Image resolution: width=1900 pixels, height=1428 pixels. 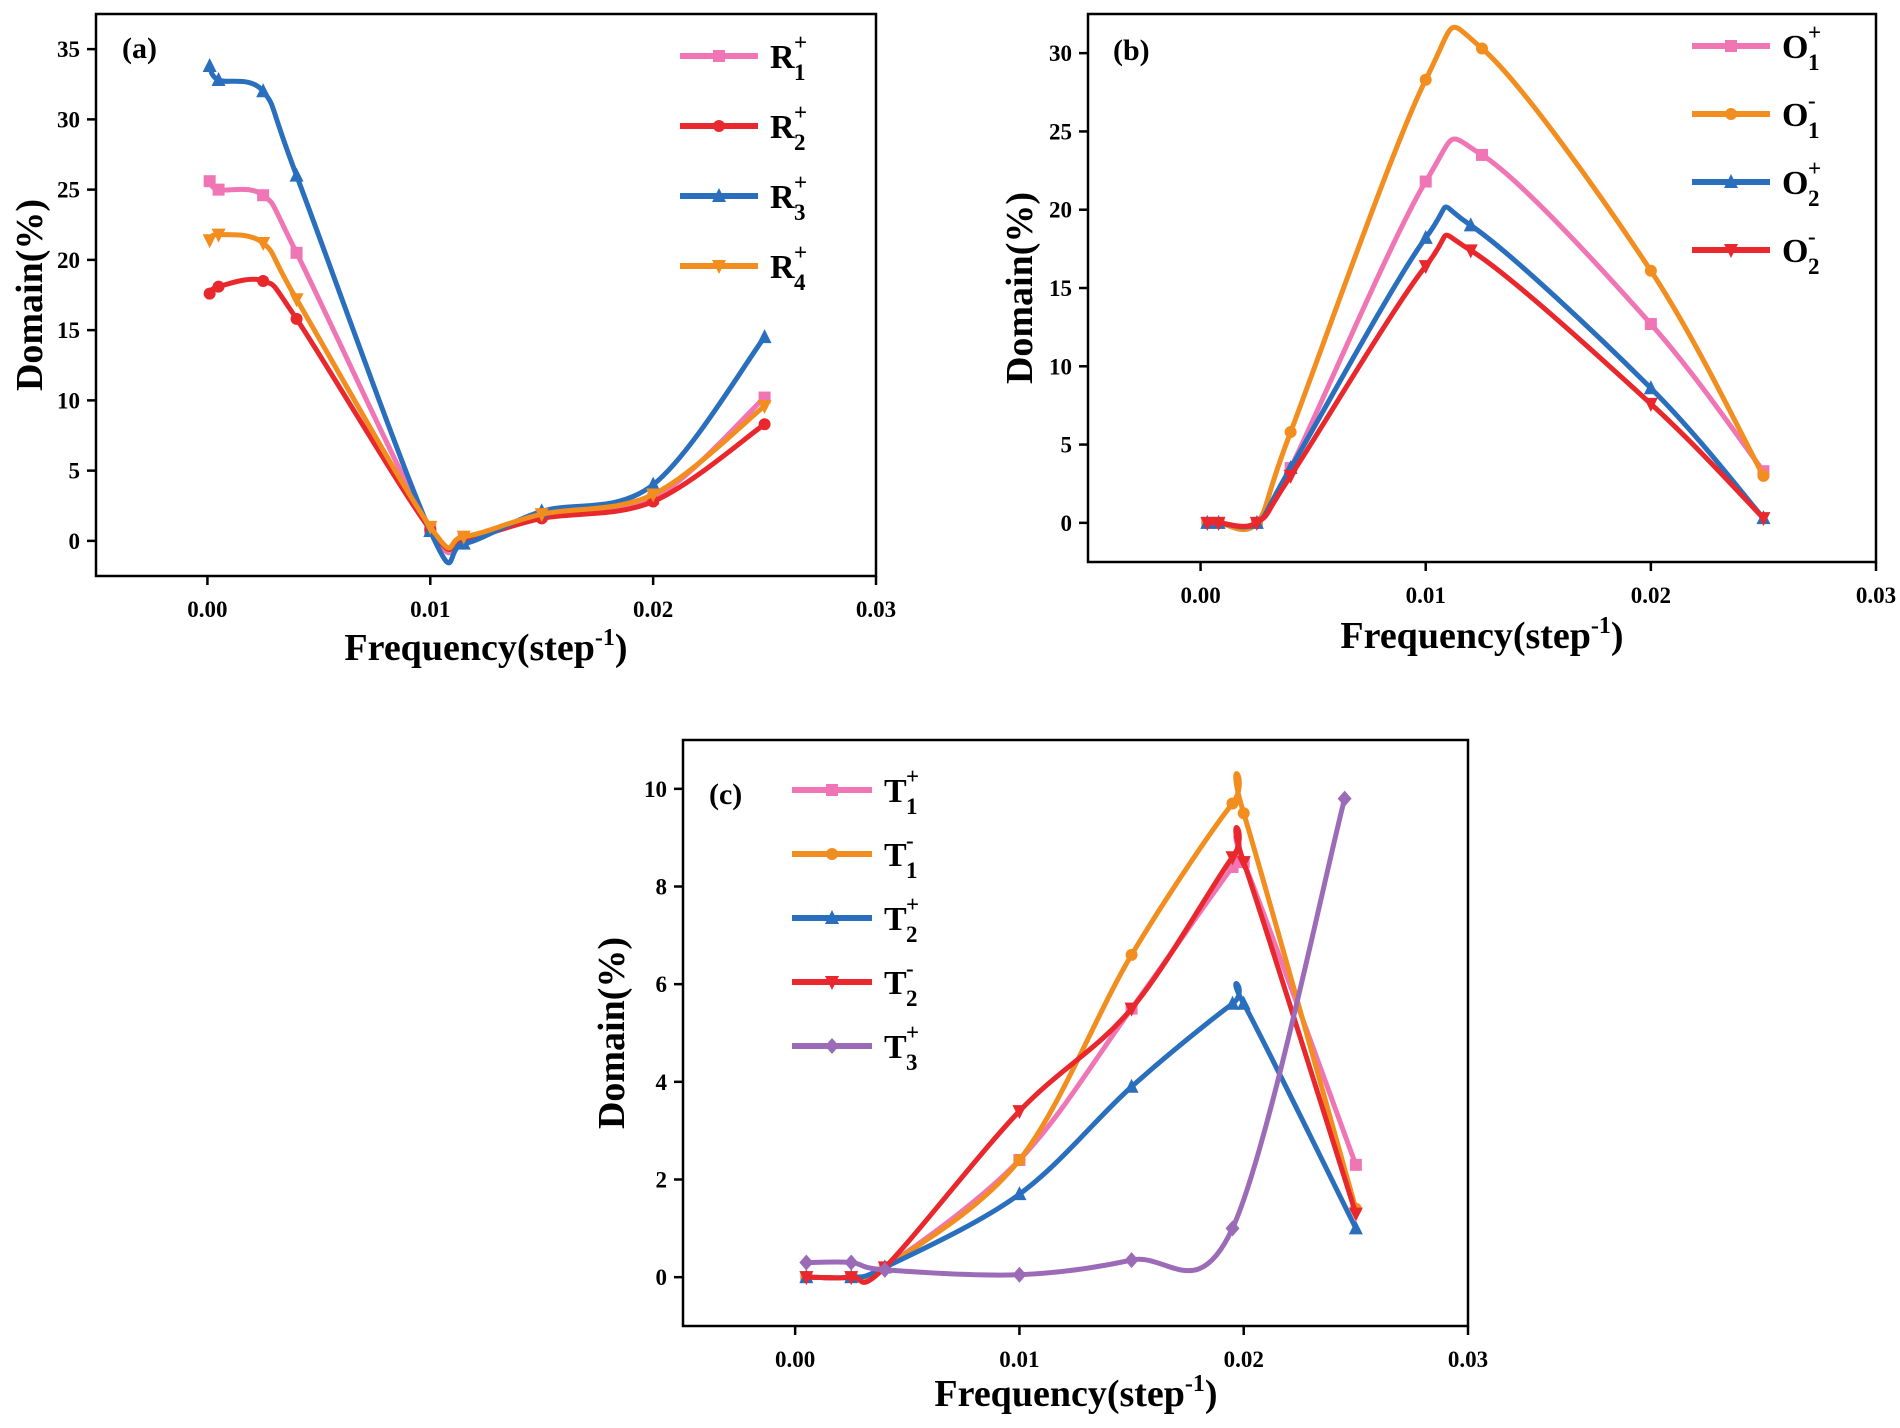 What do you see at coordinates (832, 1046) in the screenshot?
I see `legend-marker-T3+` at bounding box center [832, 1046].